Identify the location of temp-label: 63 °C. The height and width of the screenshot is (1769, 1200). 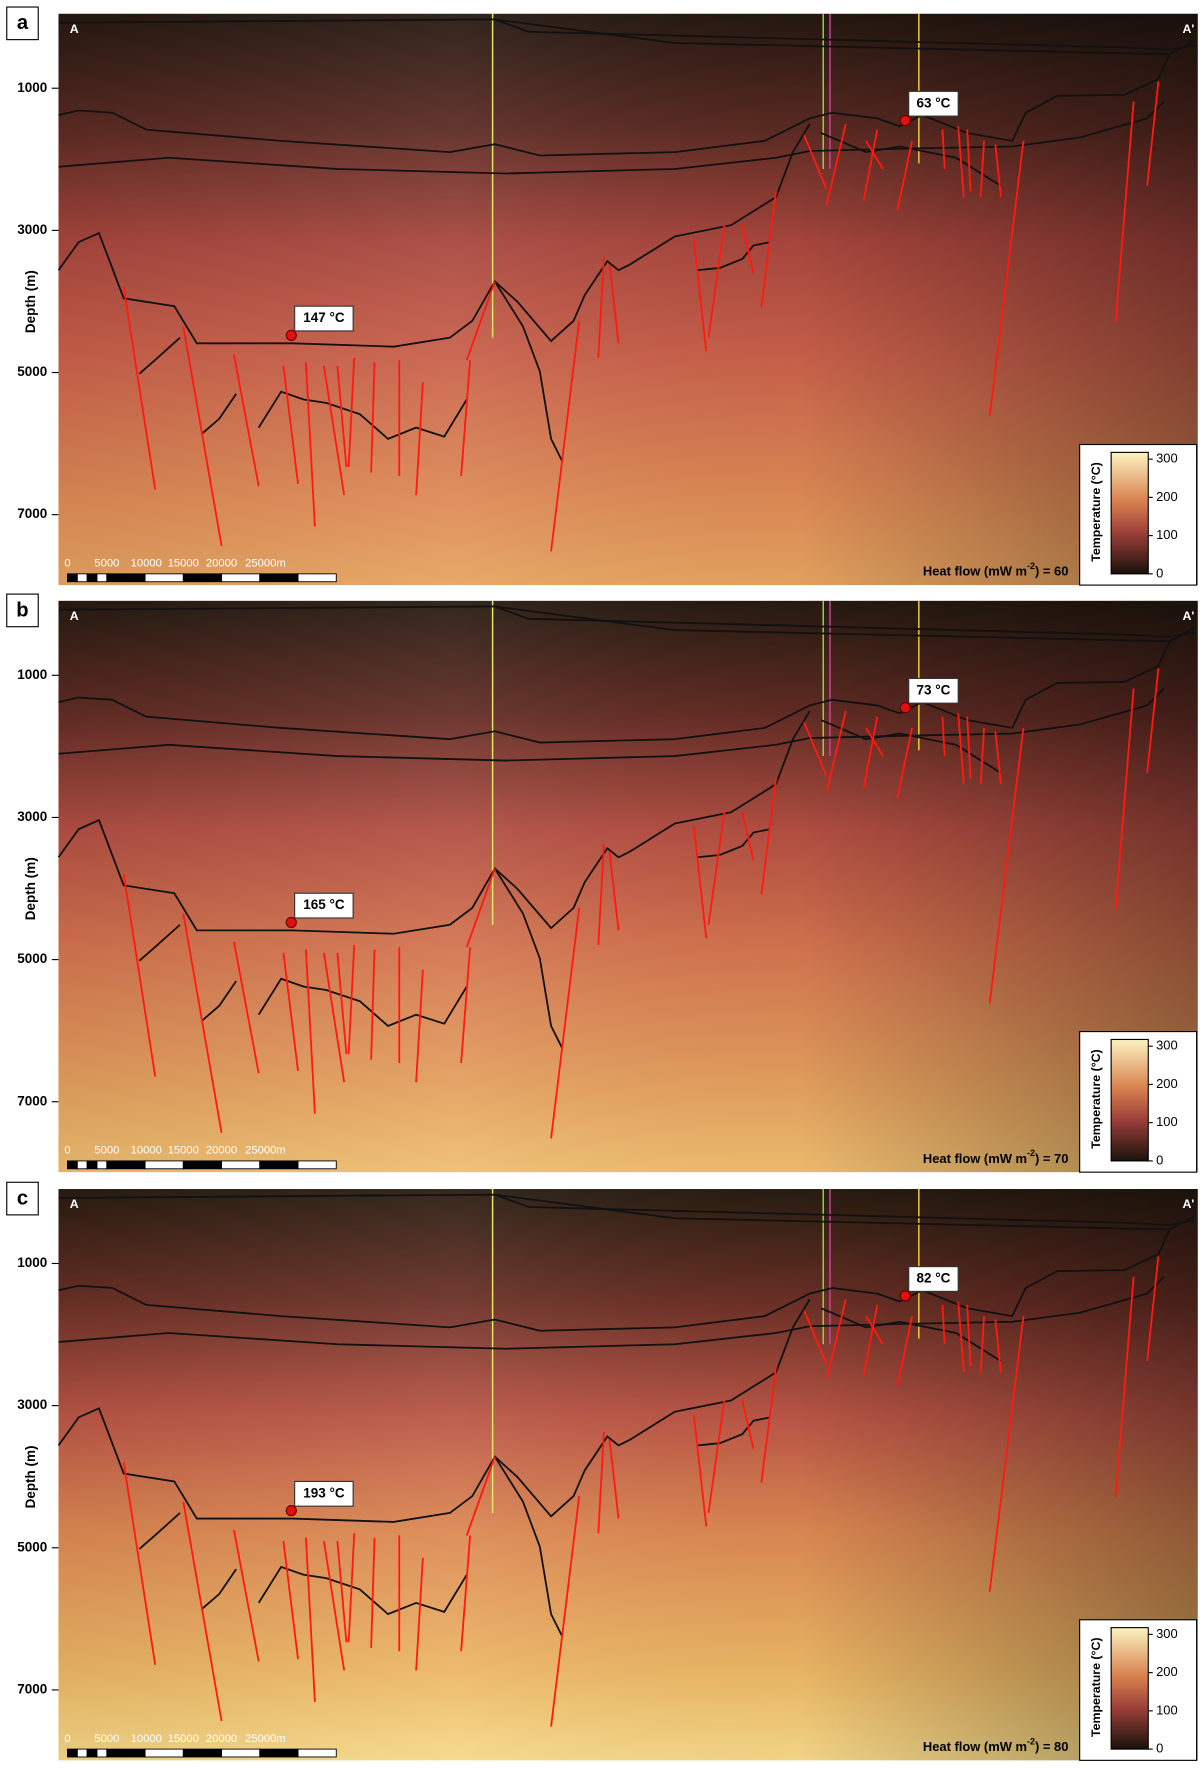
(934, 102).